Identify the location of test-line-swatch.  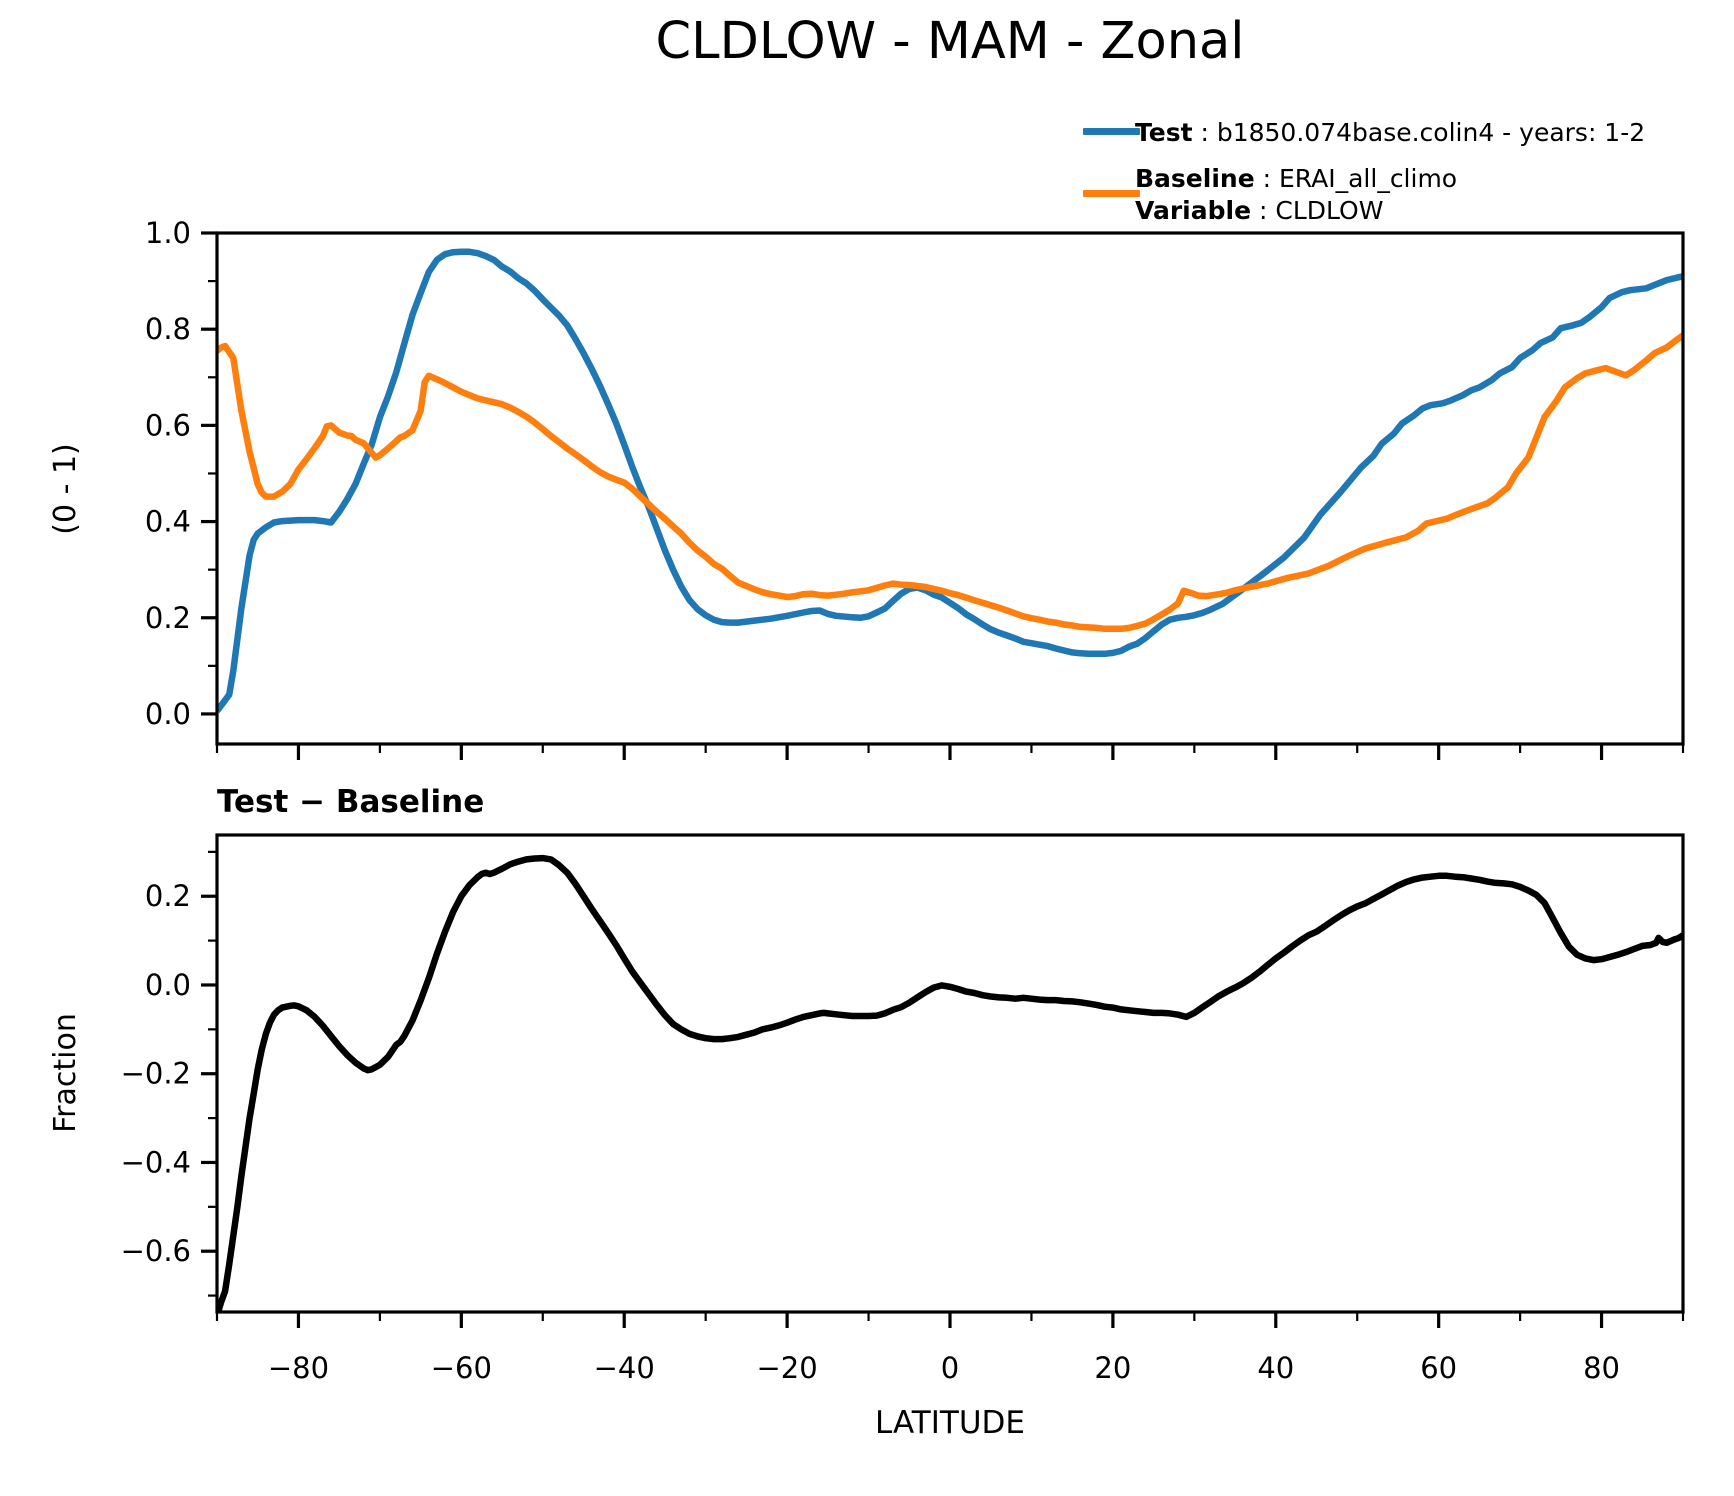
(1111, 131).